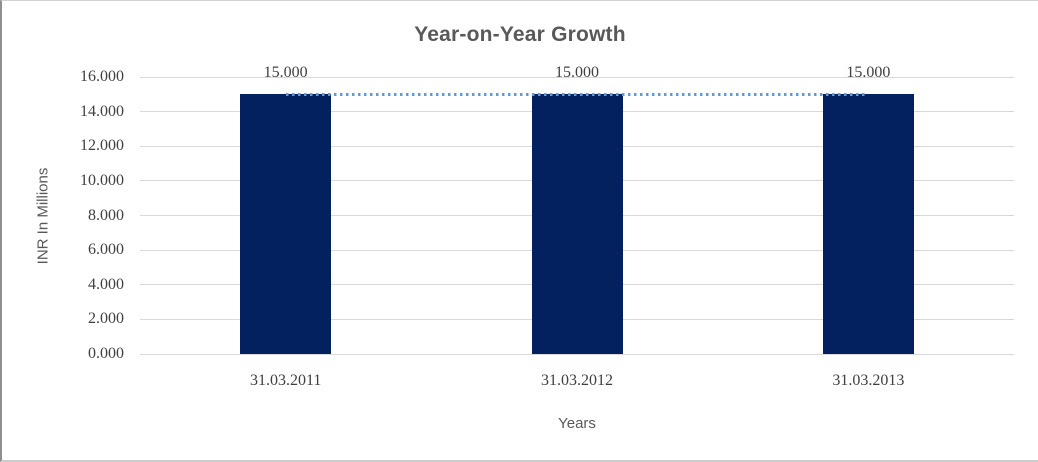 This screenshot has height=462, width=1038. I want to click on y-tick-label: 8.000, so click(106, 215).